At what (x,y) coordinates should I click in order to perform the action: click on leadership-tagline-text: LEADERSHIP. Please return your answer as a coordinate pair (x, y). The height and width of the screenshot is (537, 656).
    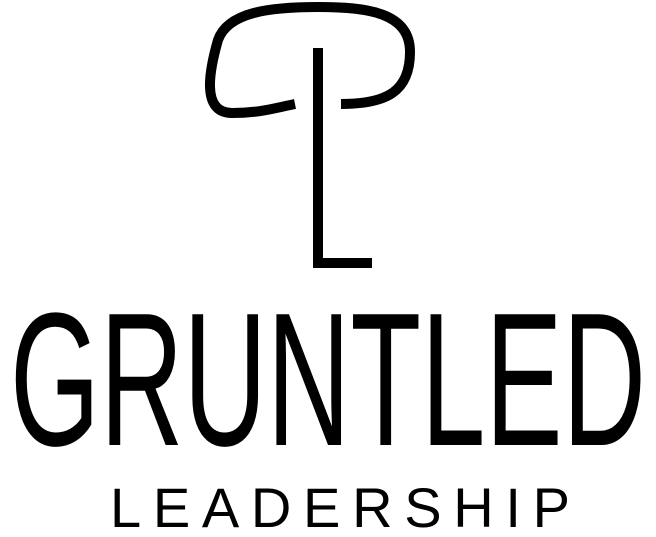
    Looking at the image, I should click on (340, 506).